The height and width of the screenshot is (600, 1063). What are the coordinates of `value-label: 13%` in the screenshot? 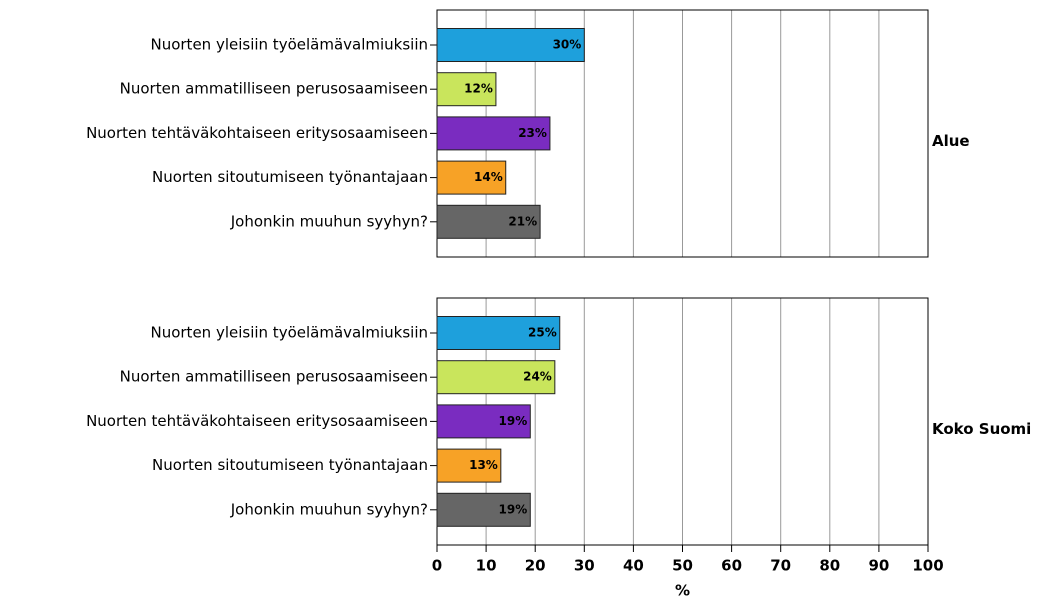 It's located at (483, 465).